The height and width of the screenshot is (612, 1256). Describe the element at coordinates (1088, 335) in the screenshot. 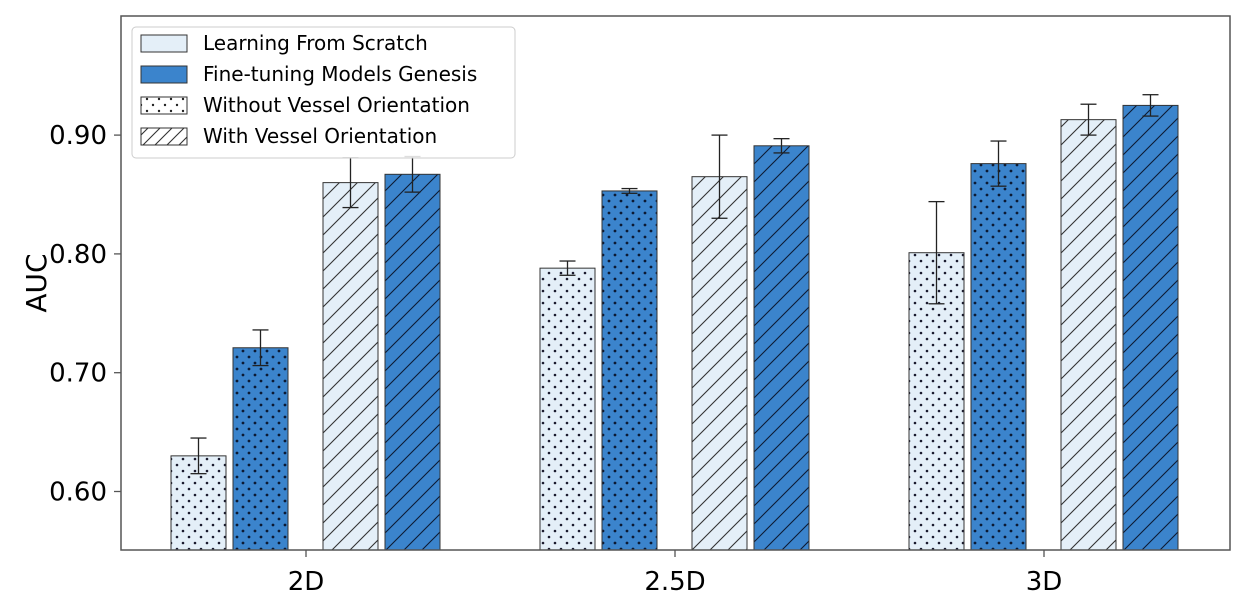

I see `bar-scratch-with-3D` at that location.